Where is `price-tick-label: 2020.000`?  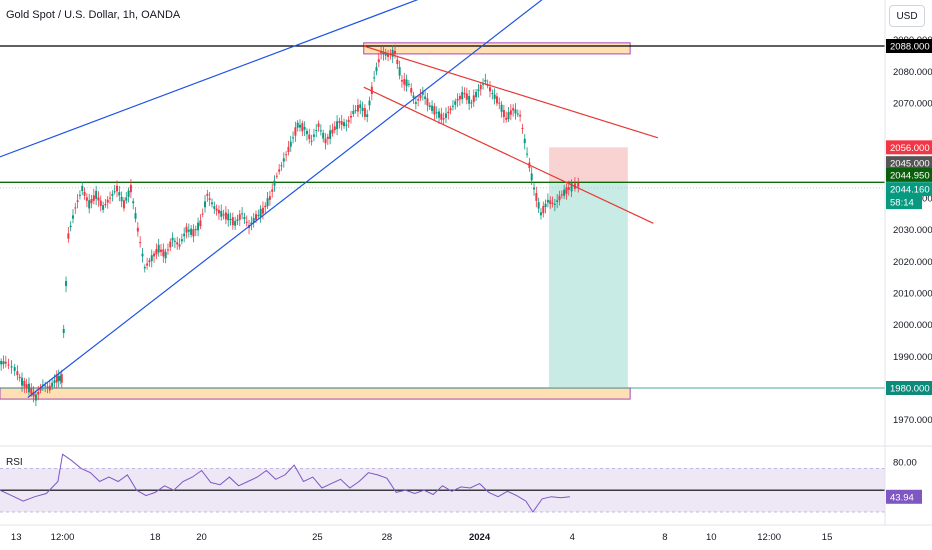
price-tick-label: 2020.000 is located at coordinates (912, 262).